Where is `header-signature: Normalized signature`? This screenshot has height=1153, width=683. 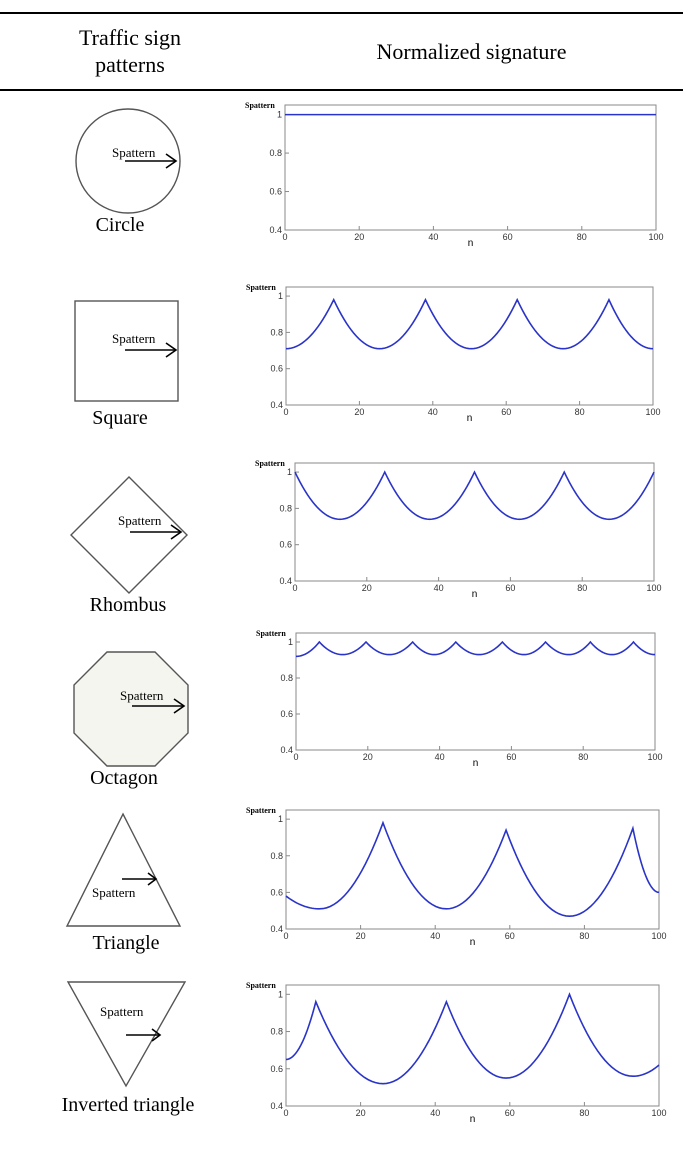 header-signature: Normalized signature is located at coordinates (471, 51).